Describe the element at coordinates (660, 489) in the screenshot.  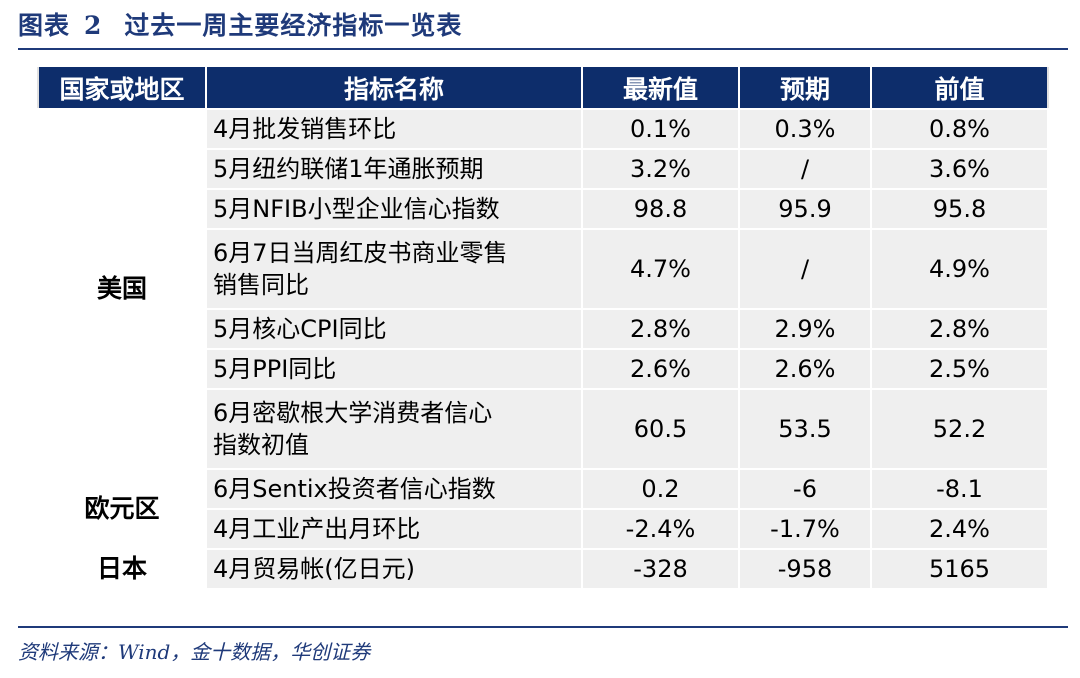
I see `latest-value: 0.2` at that location.